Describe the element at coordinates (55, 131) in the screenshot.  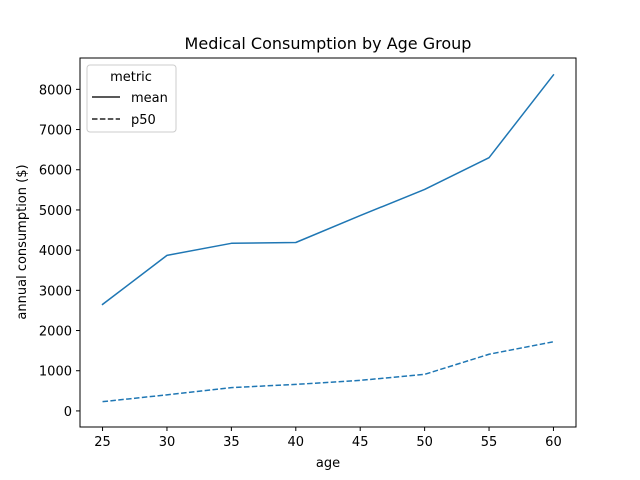
I see `y-tick-label: 7000` at that location.